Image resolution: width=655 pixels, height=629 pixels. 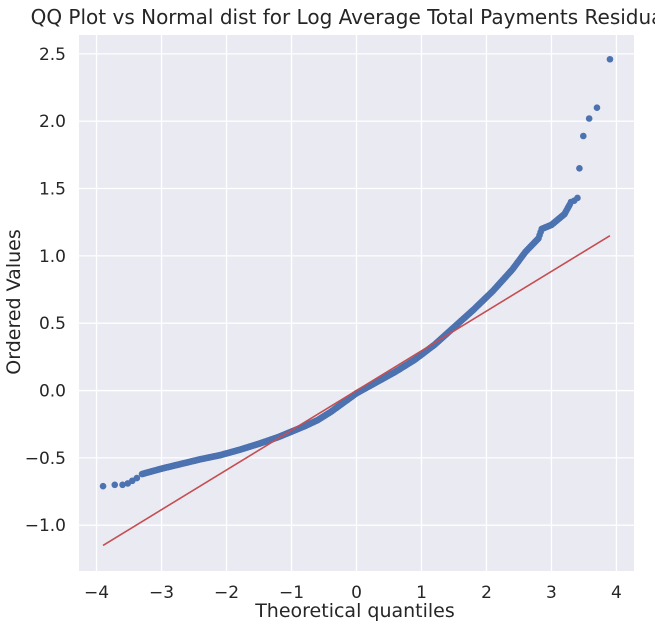 What do you see at coordinates (52, 190) in the screenshot?
I see `y-tick-label: 1.5` at bounding box center [52, 190].